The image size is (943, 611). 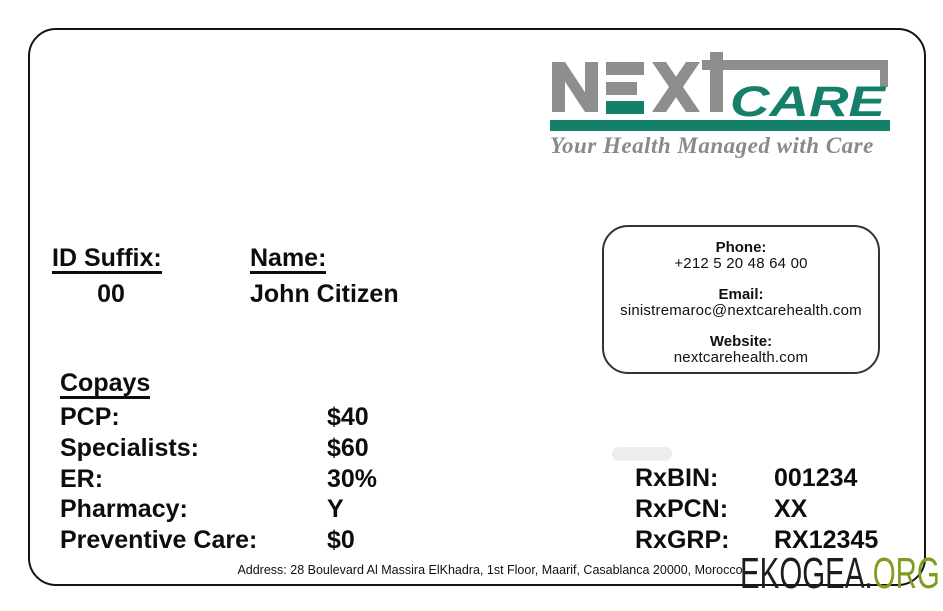 What do you see at coordinates (335, 509) in the screenshot?
I see `copay-value: Y` at bounding box center [335, 509].